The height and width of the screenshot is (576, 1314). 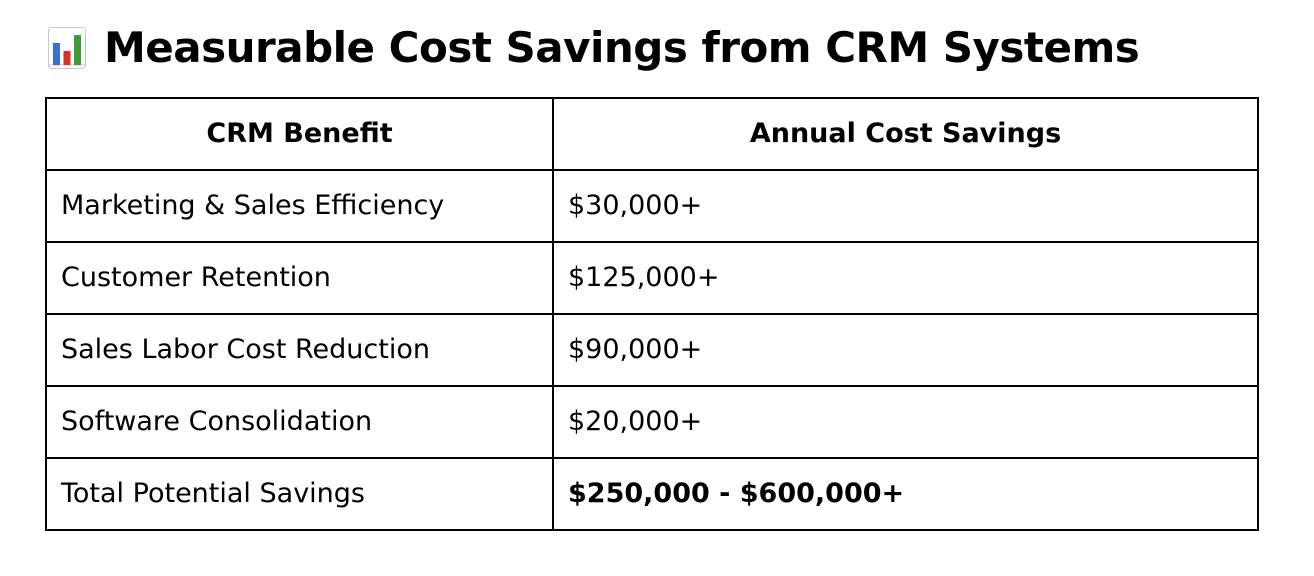 I want to click on table-row: Sales Labor Cost Reduction $90,000+, so click(x=652, y=350).